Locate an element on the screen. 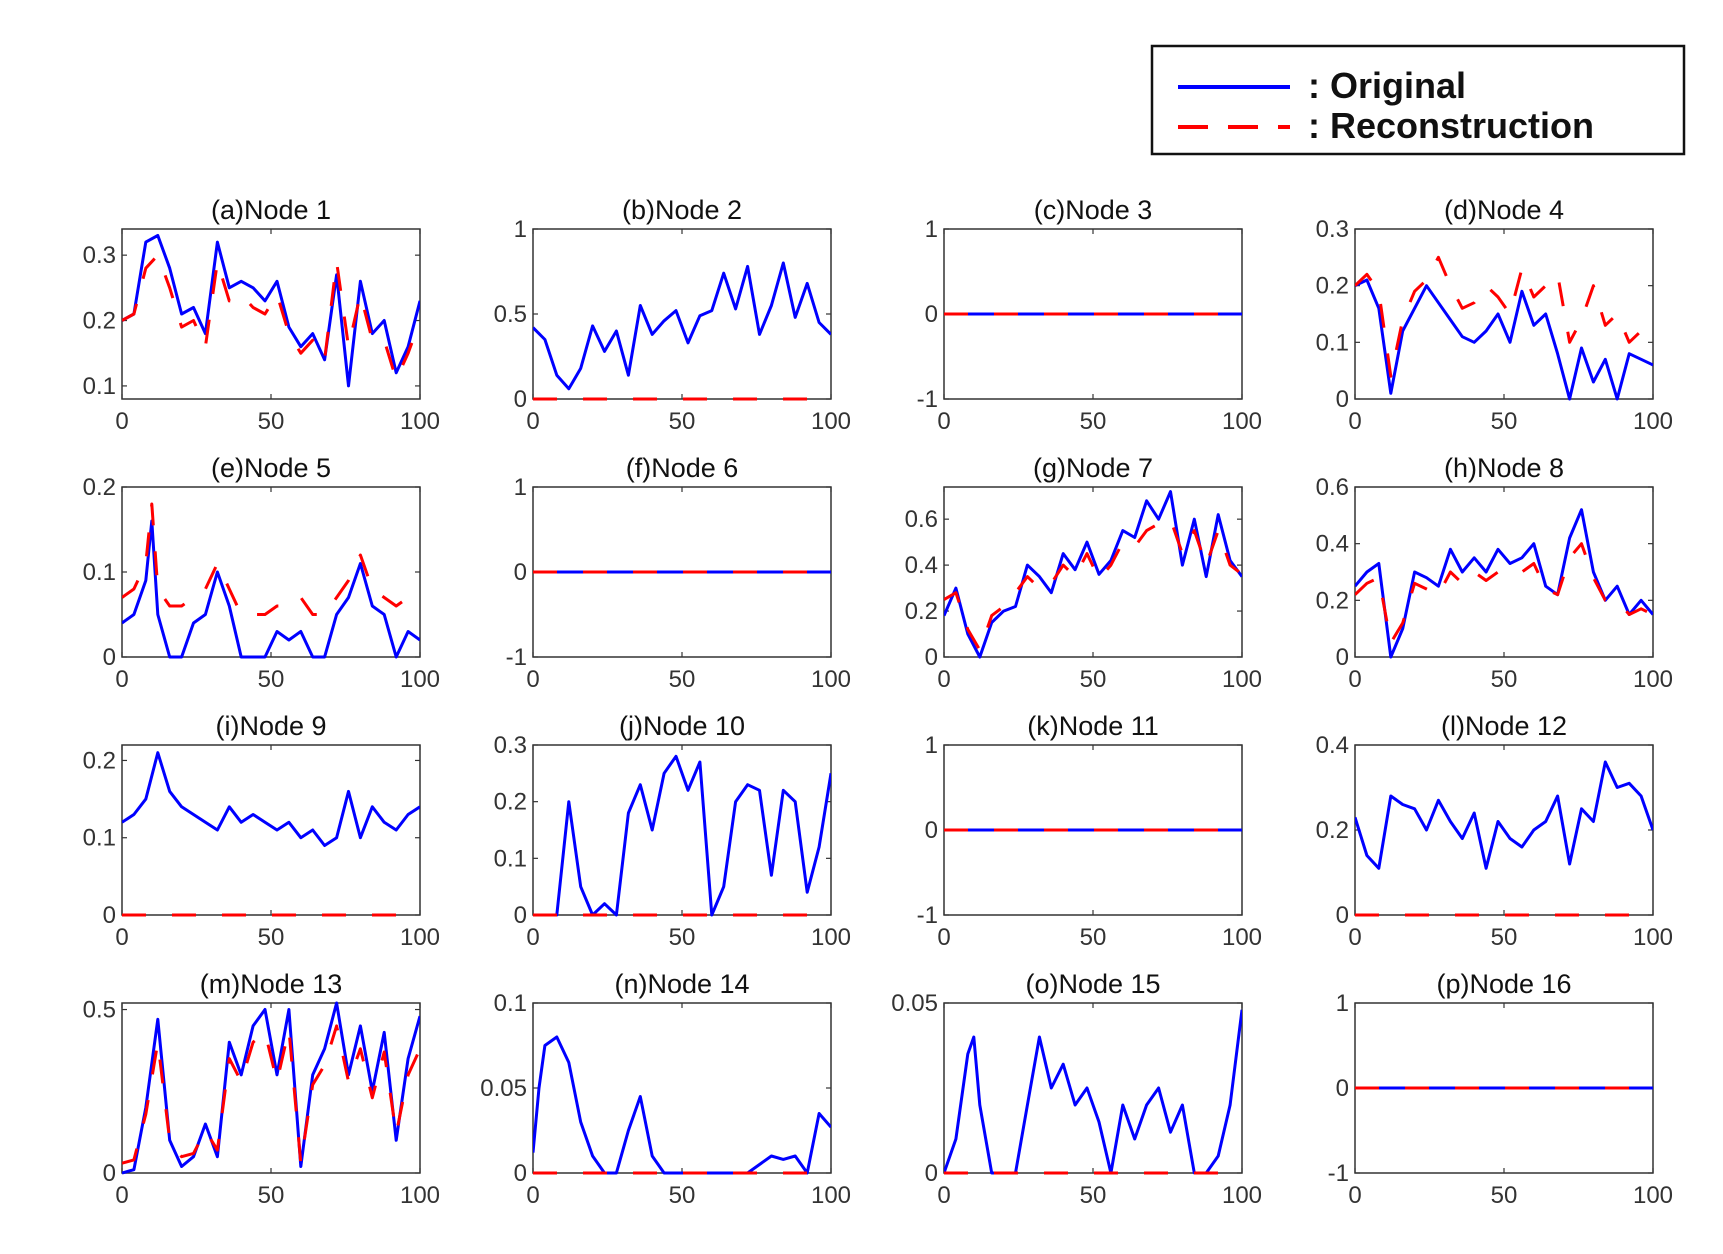  subplot-6: (f)Node 60 50 100-101 is located at coordinates (678, 573).